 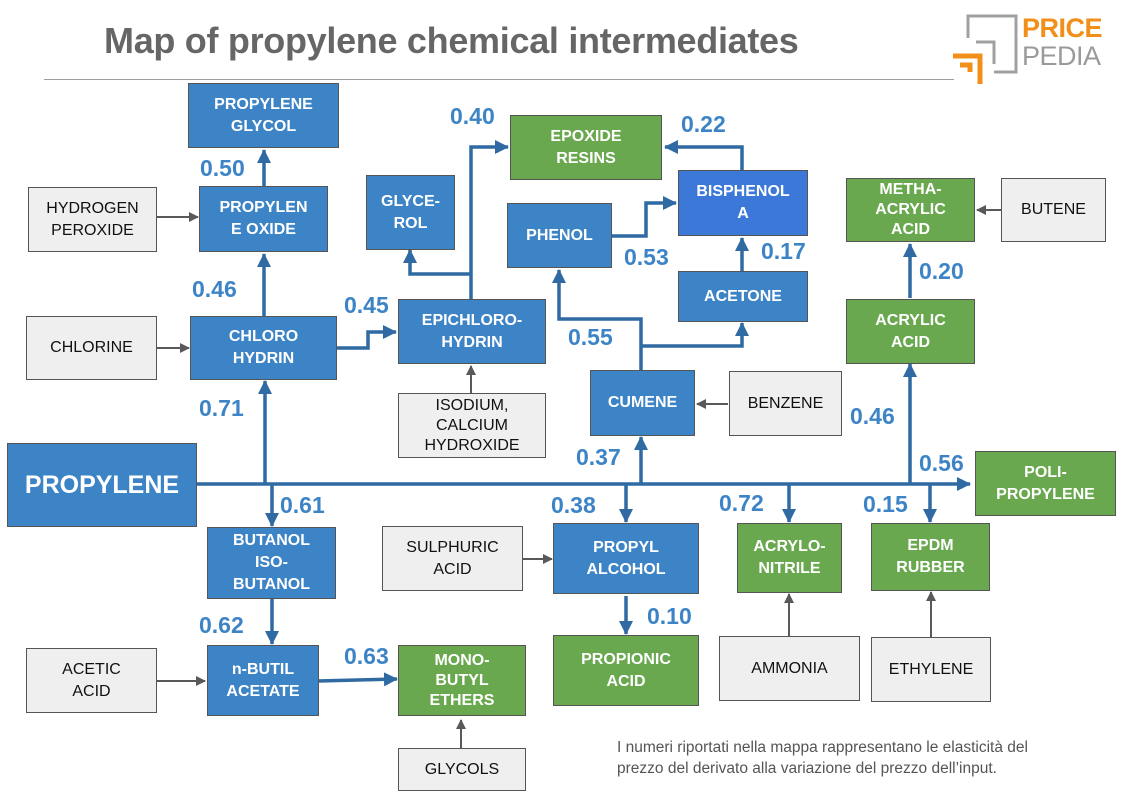 I want to click on node-mono-butyl-ethers: MONO- BUTYL ETHERS, so click(x=462, y=680).